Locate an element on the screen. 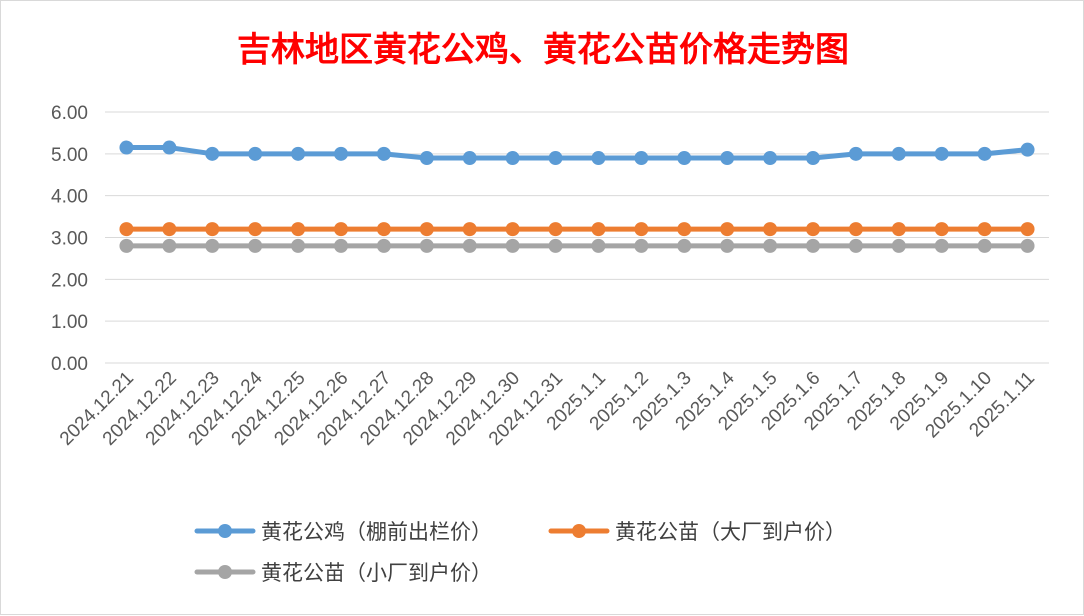 The width and height of the screenshot is (1084, 616). legend-item: 黄花公鸡（棚前出栏价） is located at coordinates (343, 532).